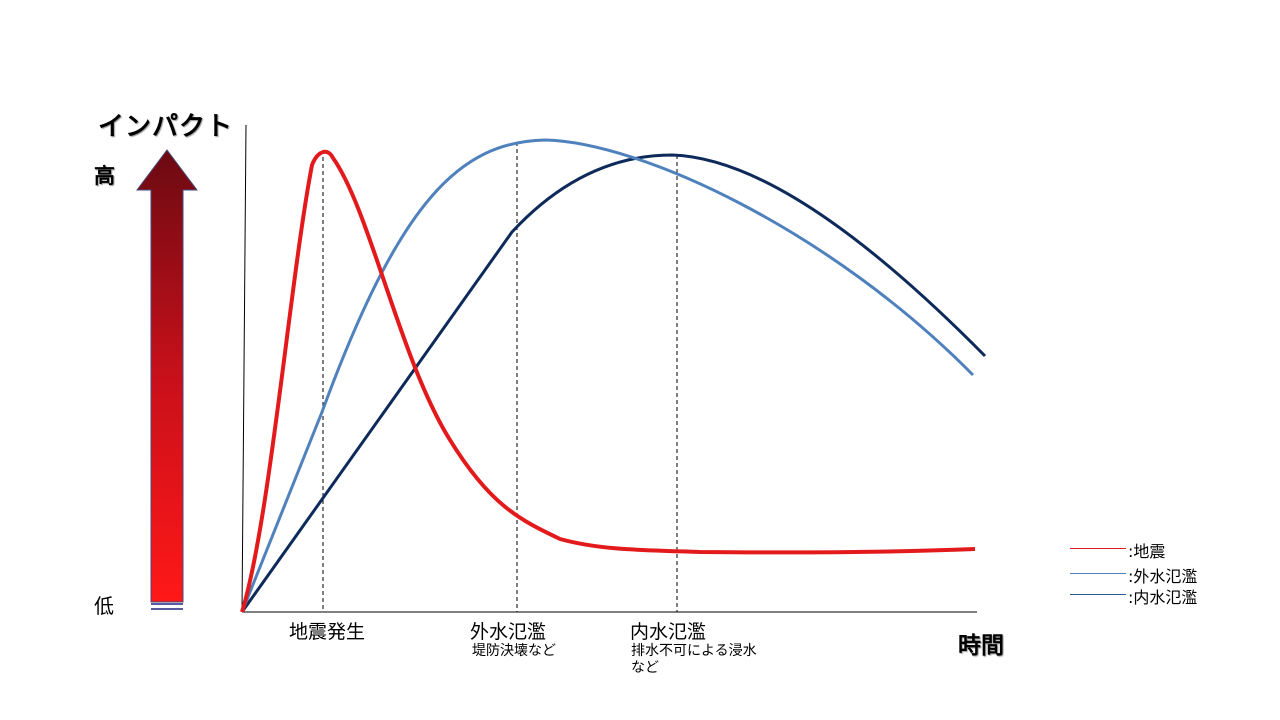 The height and width of the screenshot is (720, 1280). Describe the element at coordinates (166, 127) in the screenshot. I see `y-axis-title: インパクト` at that location.